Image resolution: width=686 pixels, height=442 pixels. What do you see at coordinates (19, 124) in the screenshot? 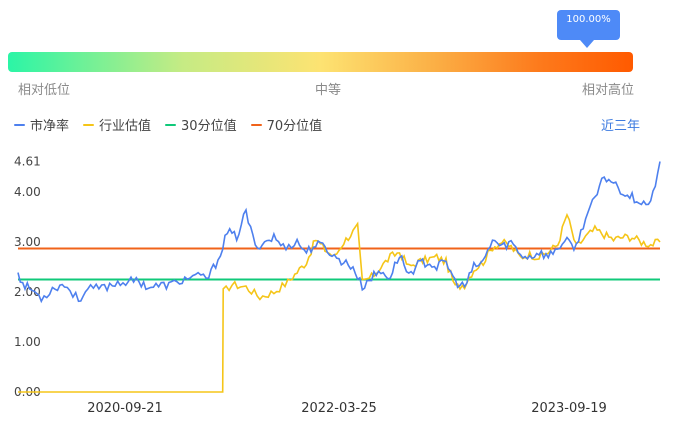
I see `legend-swatch-pb` at bounding box center [19, 124].